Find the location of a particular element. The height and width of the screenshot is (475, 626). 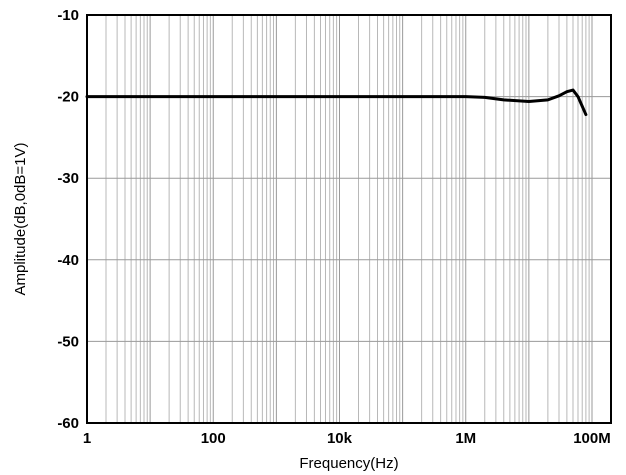

y-tick-label: -20 is located at coordinates (68, 97).